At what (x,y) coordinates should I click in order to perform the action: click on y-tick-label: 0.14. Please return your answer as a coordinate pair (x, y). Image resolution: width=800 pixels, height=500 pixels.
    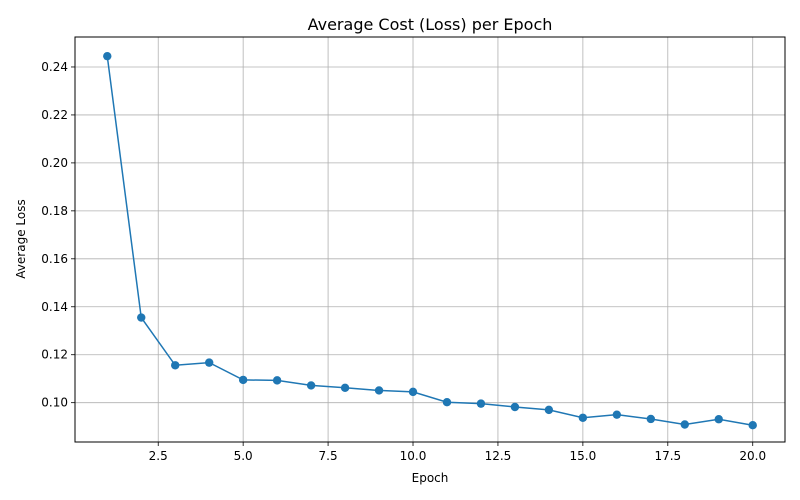
    Looking at the image, I should click on (54, 307).